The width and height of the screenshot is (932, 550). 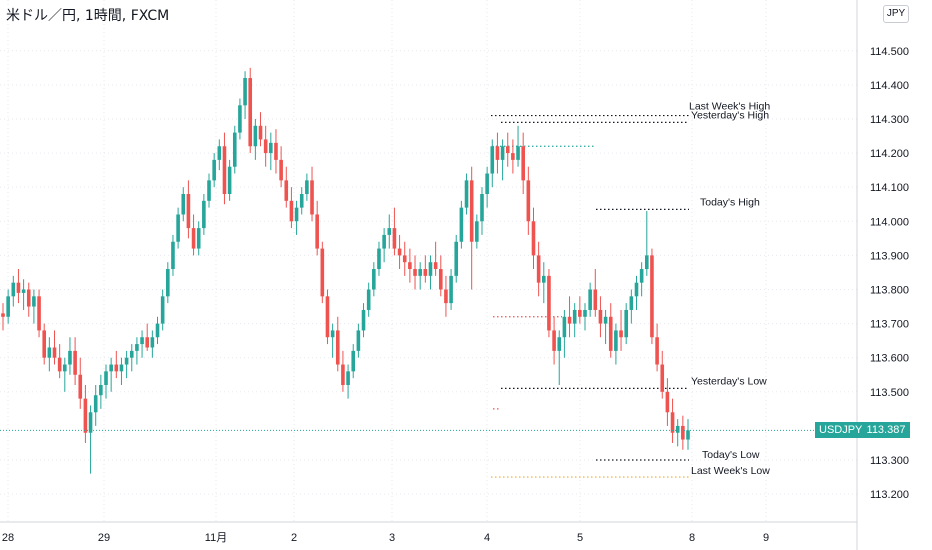 I want to click on y-tick-label: 114.300, so click(x=889, y=120).